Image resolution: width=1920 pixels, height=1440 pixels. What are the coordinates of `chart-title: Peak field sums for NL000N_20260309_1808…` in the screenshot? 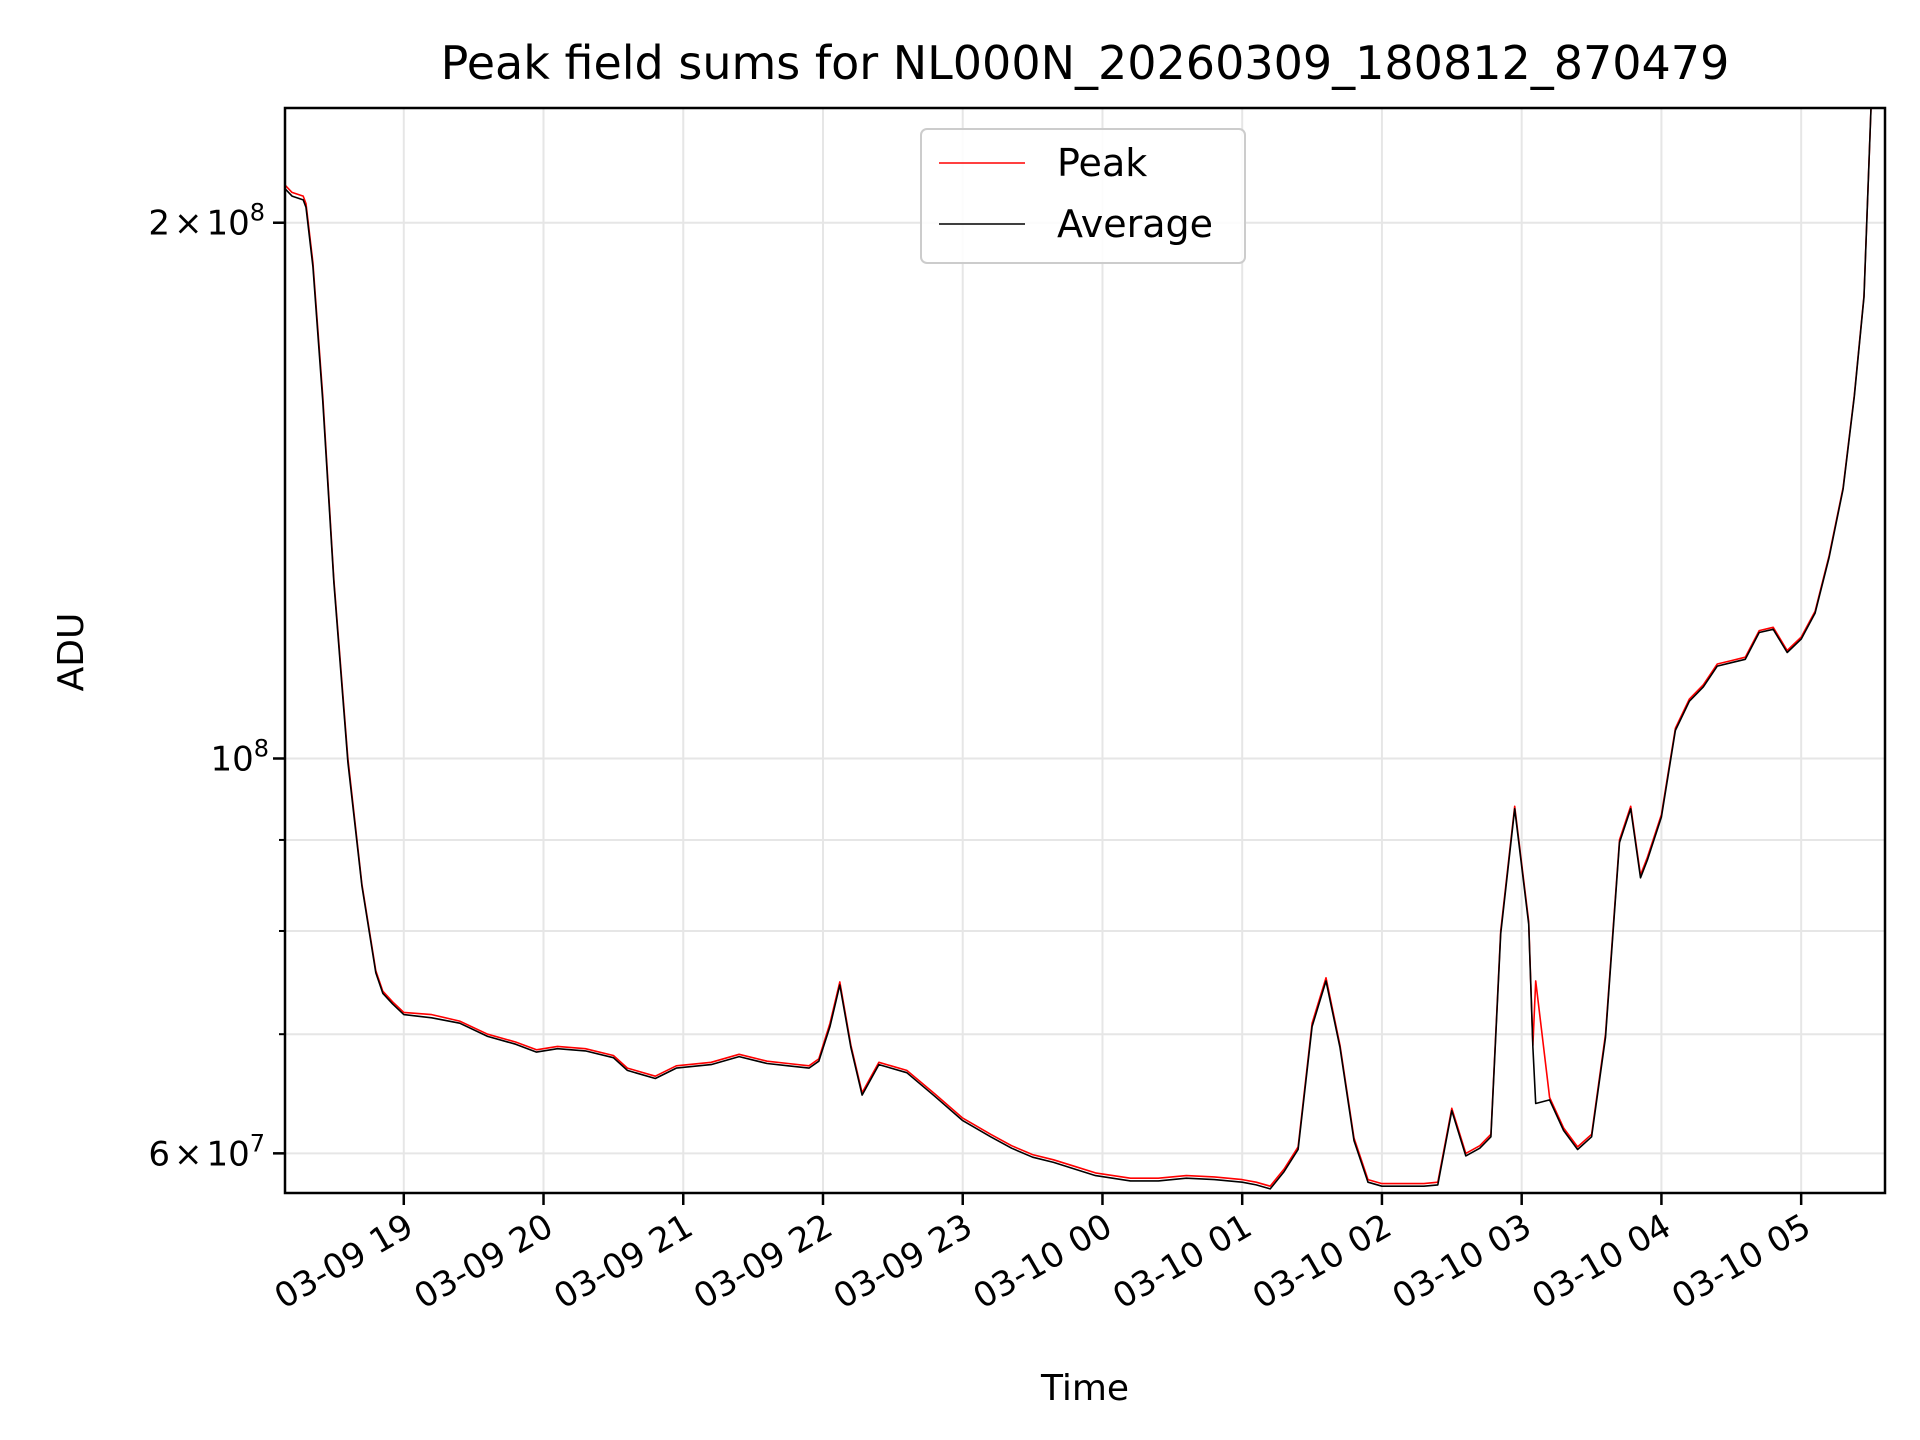 It's located at (1085, 63).